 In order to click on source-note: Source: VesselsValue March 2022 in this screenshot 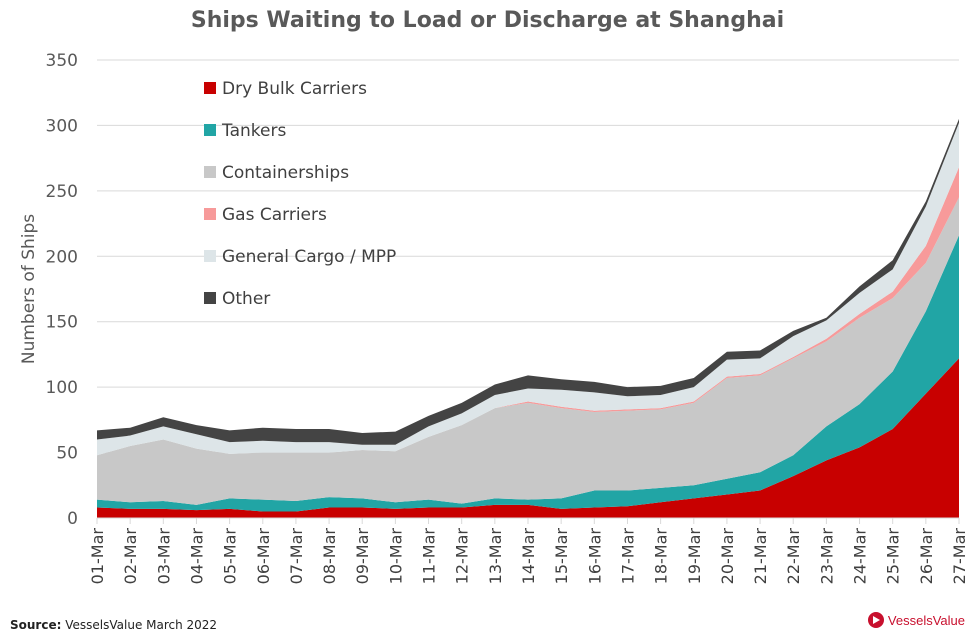, I will do `click(113, 625)`.